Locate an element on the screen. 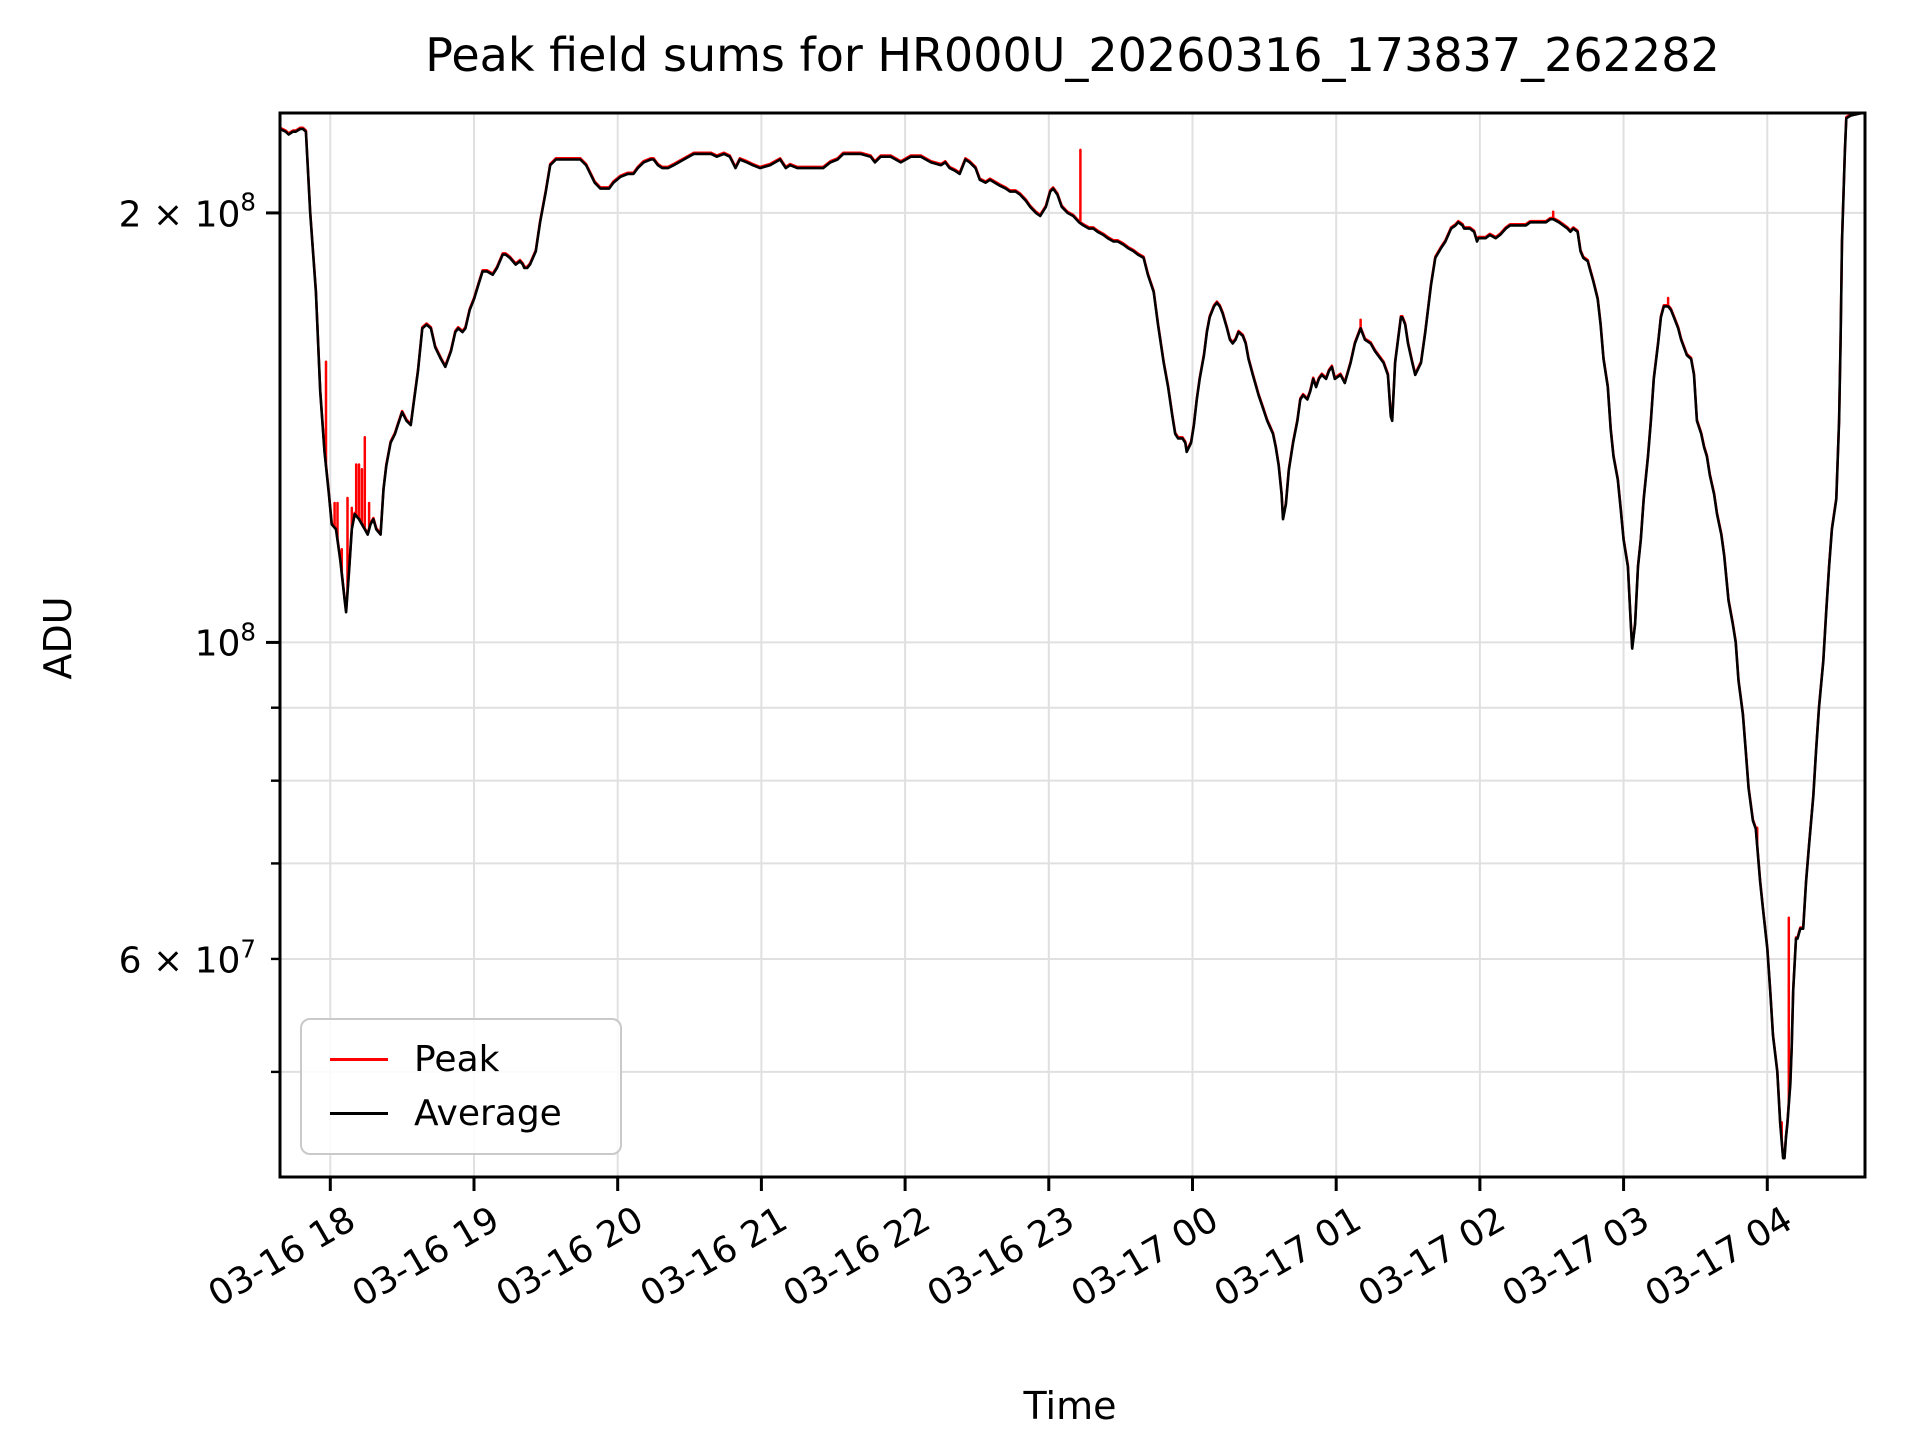 The height and width of the screenshot is (1440, 1920). legend-label-average: Average is located at coordinates (488, 1113).